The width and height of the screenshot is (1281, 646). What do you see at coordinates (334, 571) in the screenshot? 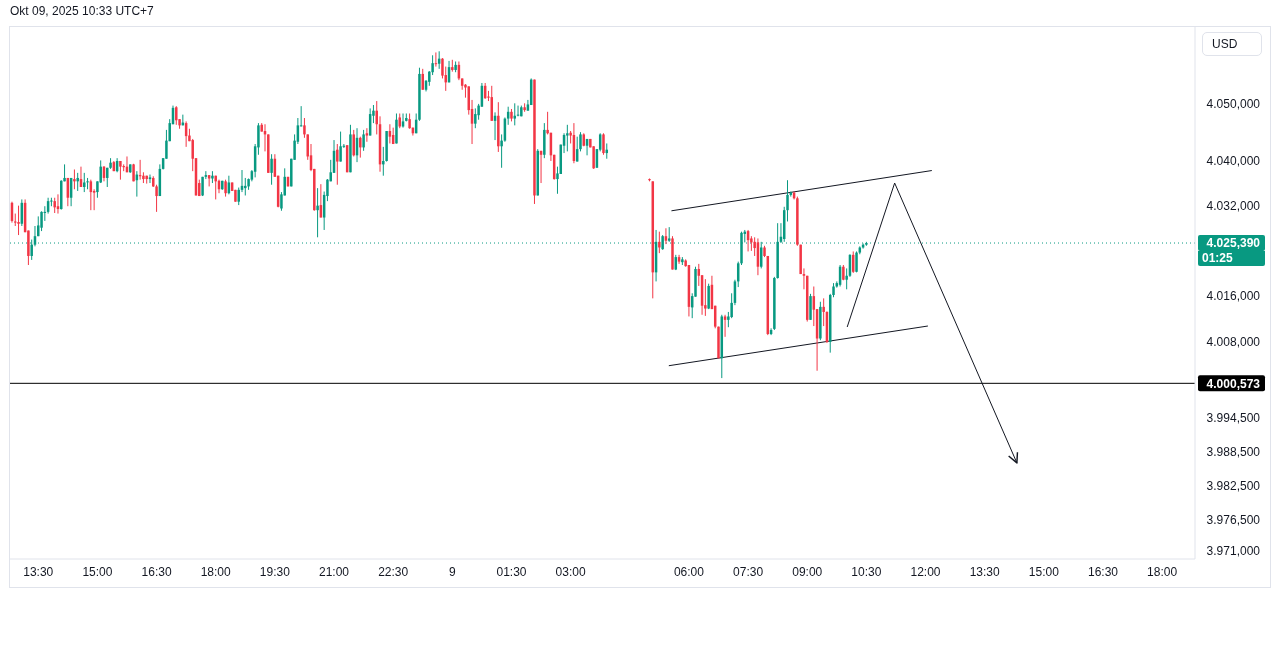
I see `x-tick-label: 21:00` at bounding box center [334, 571].